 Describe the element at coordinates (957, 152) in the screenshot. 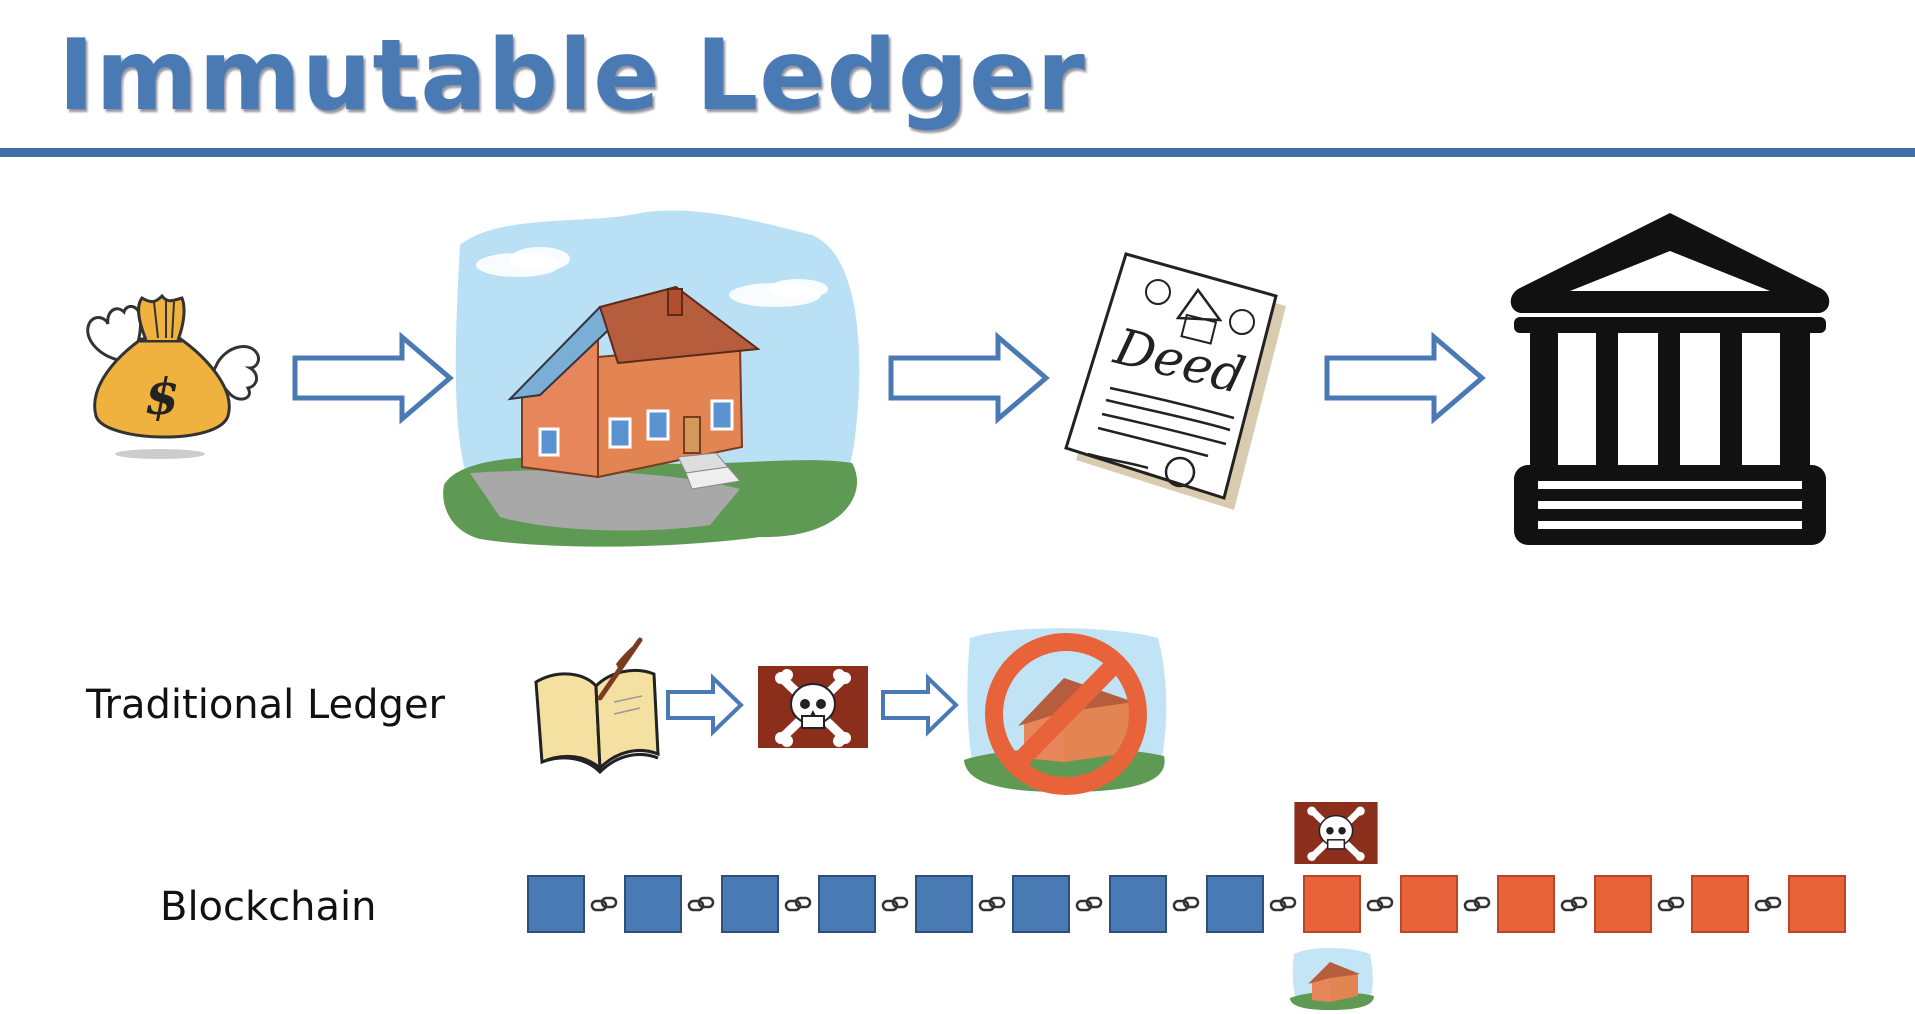

I see `title-divider` at that location.